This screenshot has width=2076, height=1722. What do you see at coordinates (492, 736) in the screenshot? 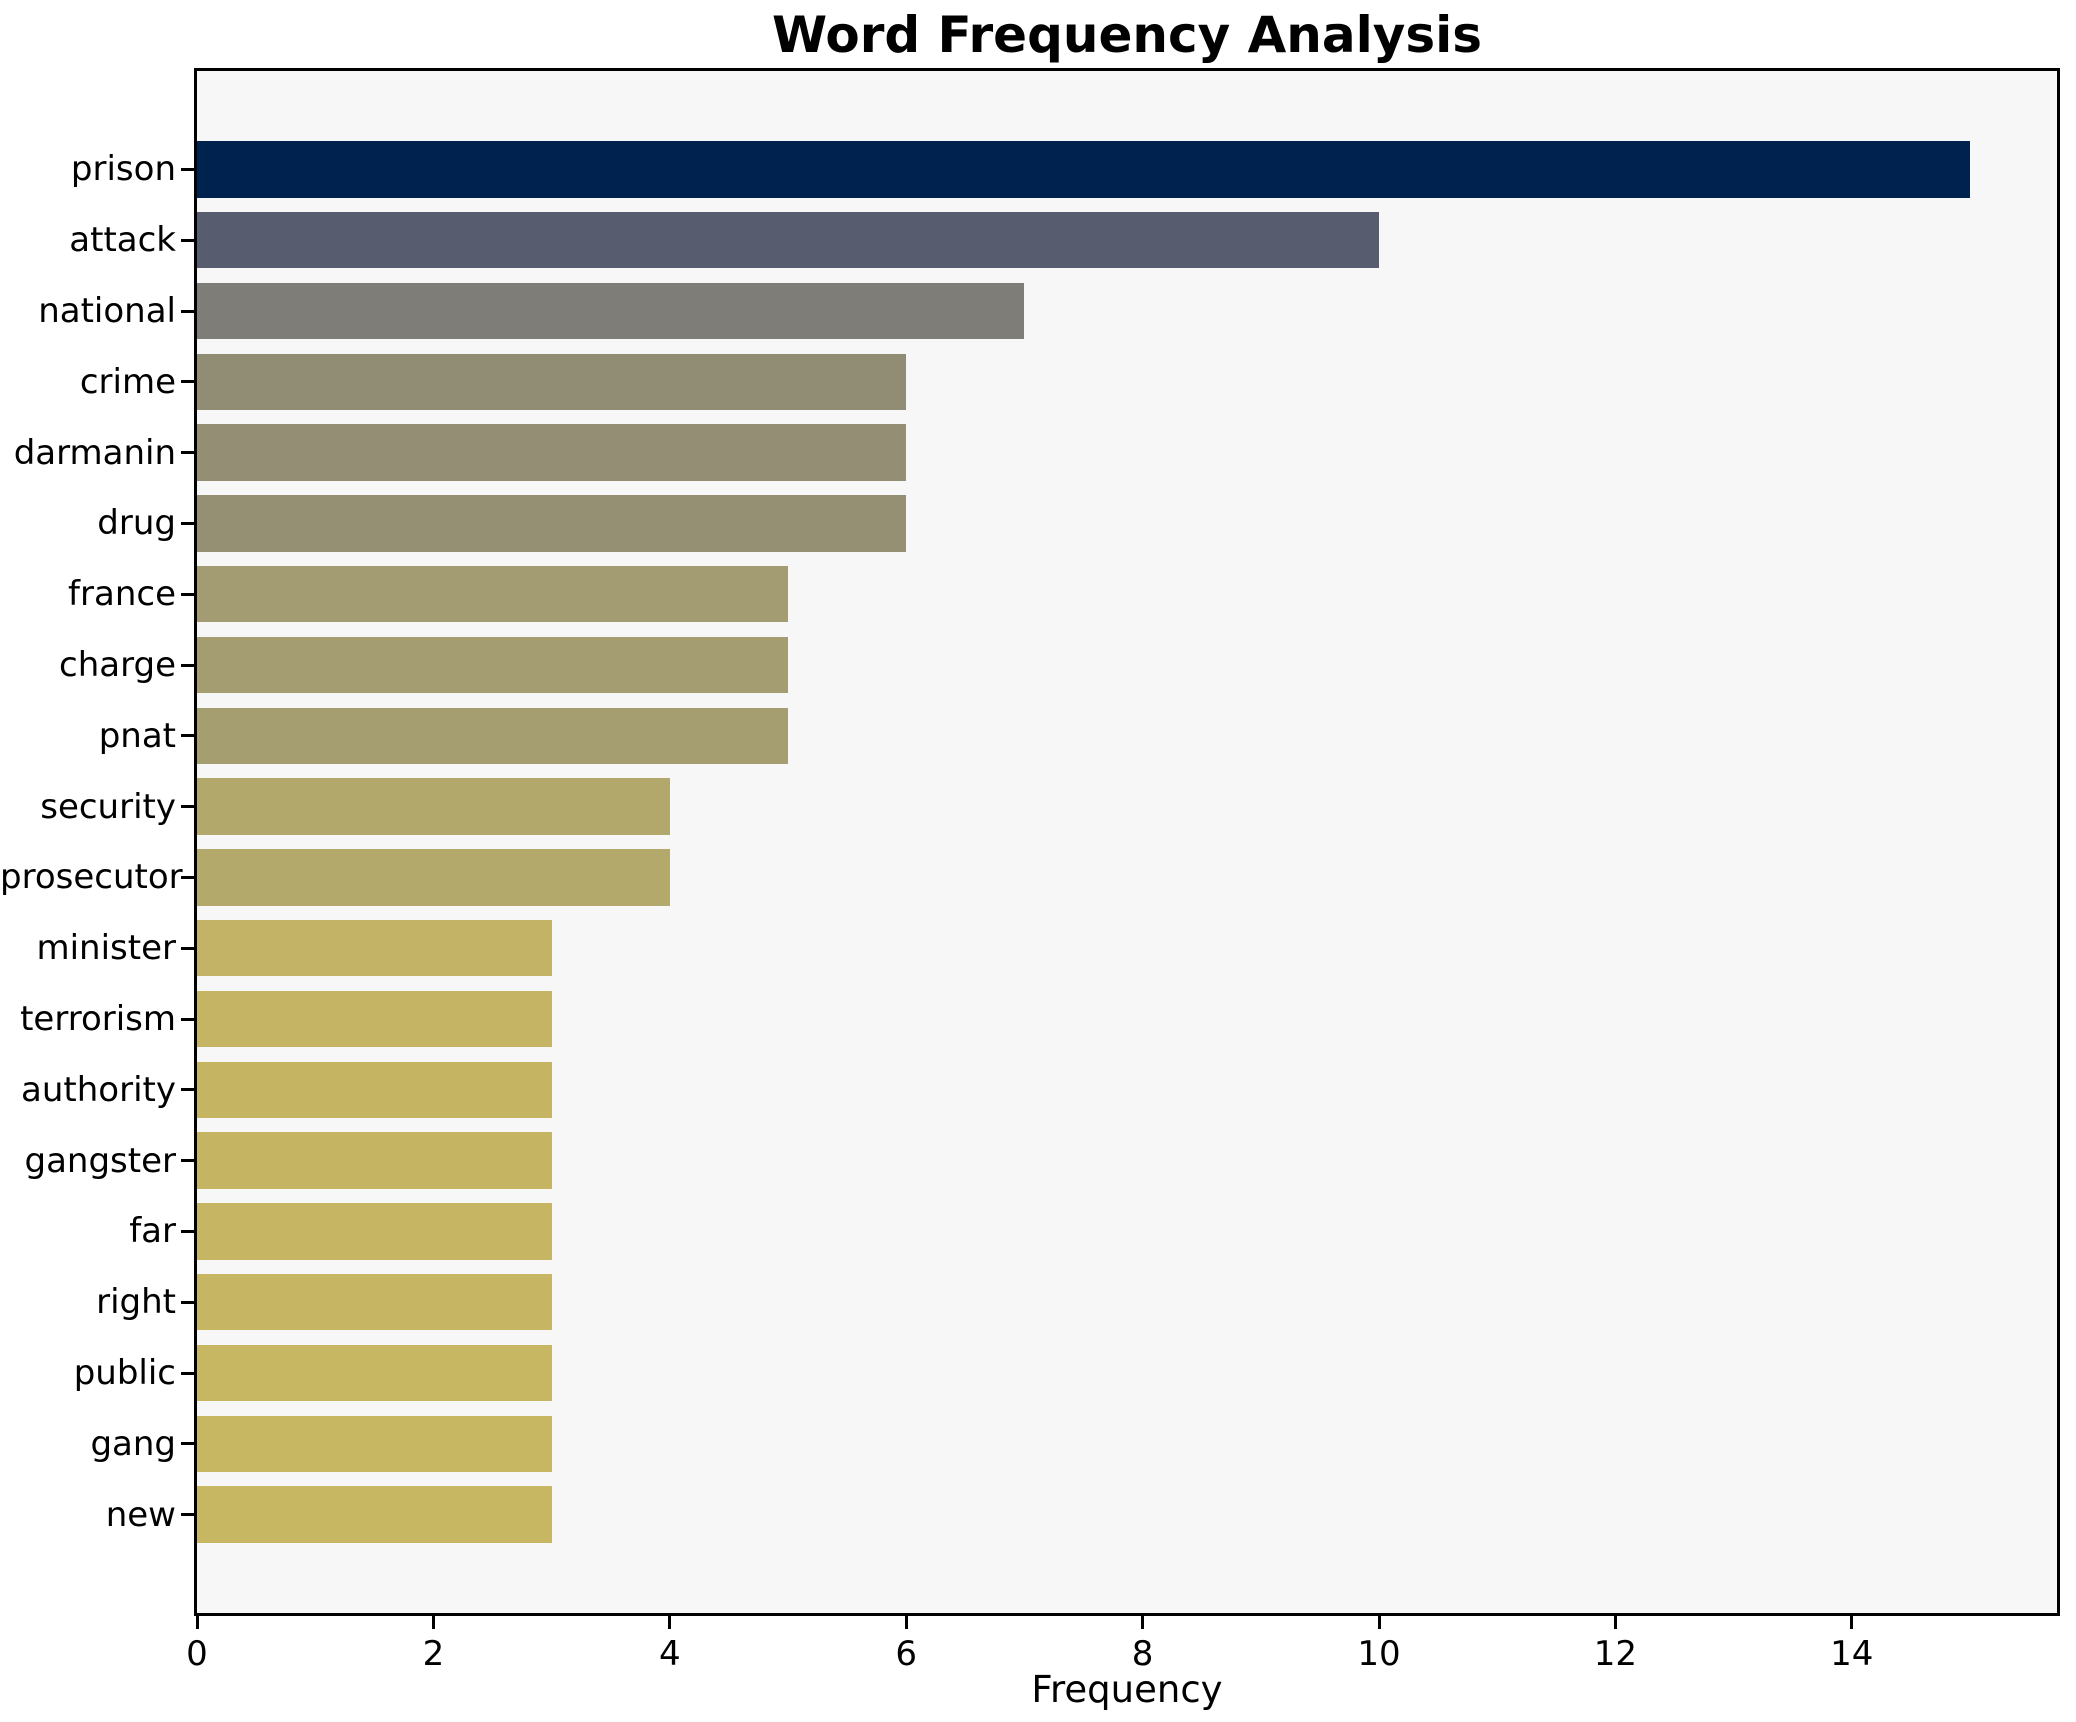
I see `bar-pnat` at bounding box center [492, 736].